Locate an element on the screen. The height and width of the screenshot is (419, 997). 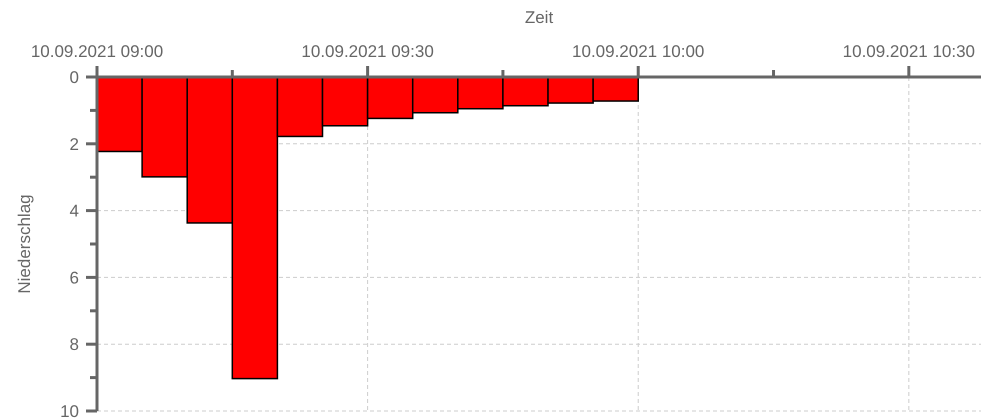
y-tick-label: 0 is located at coordinates (74, 77).